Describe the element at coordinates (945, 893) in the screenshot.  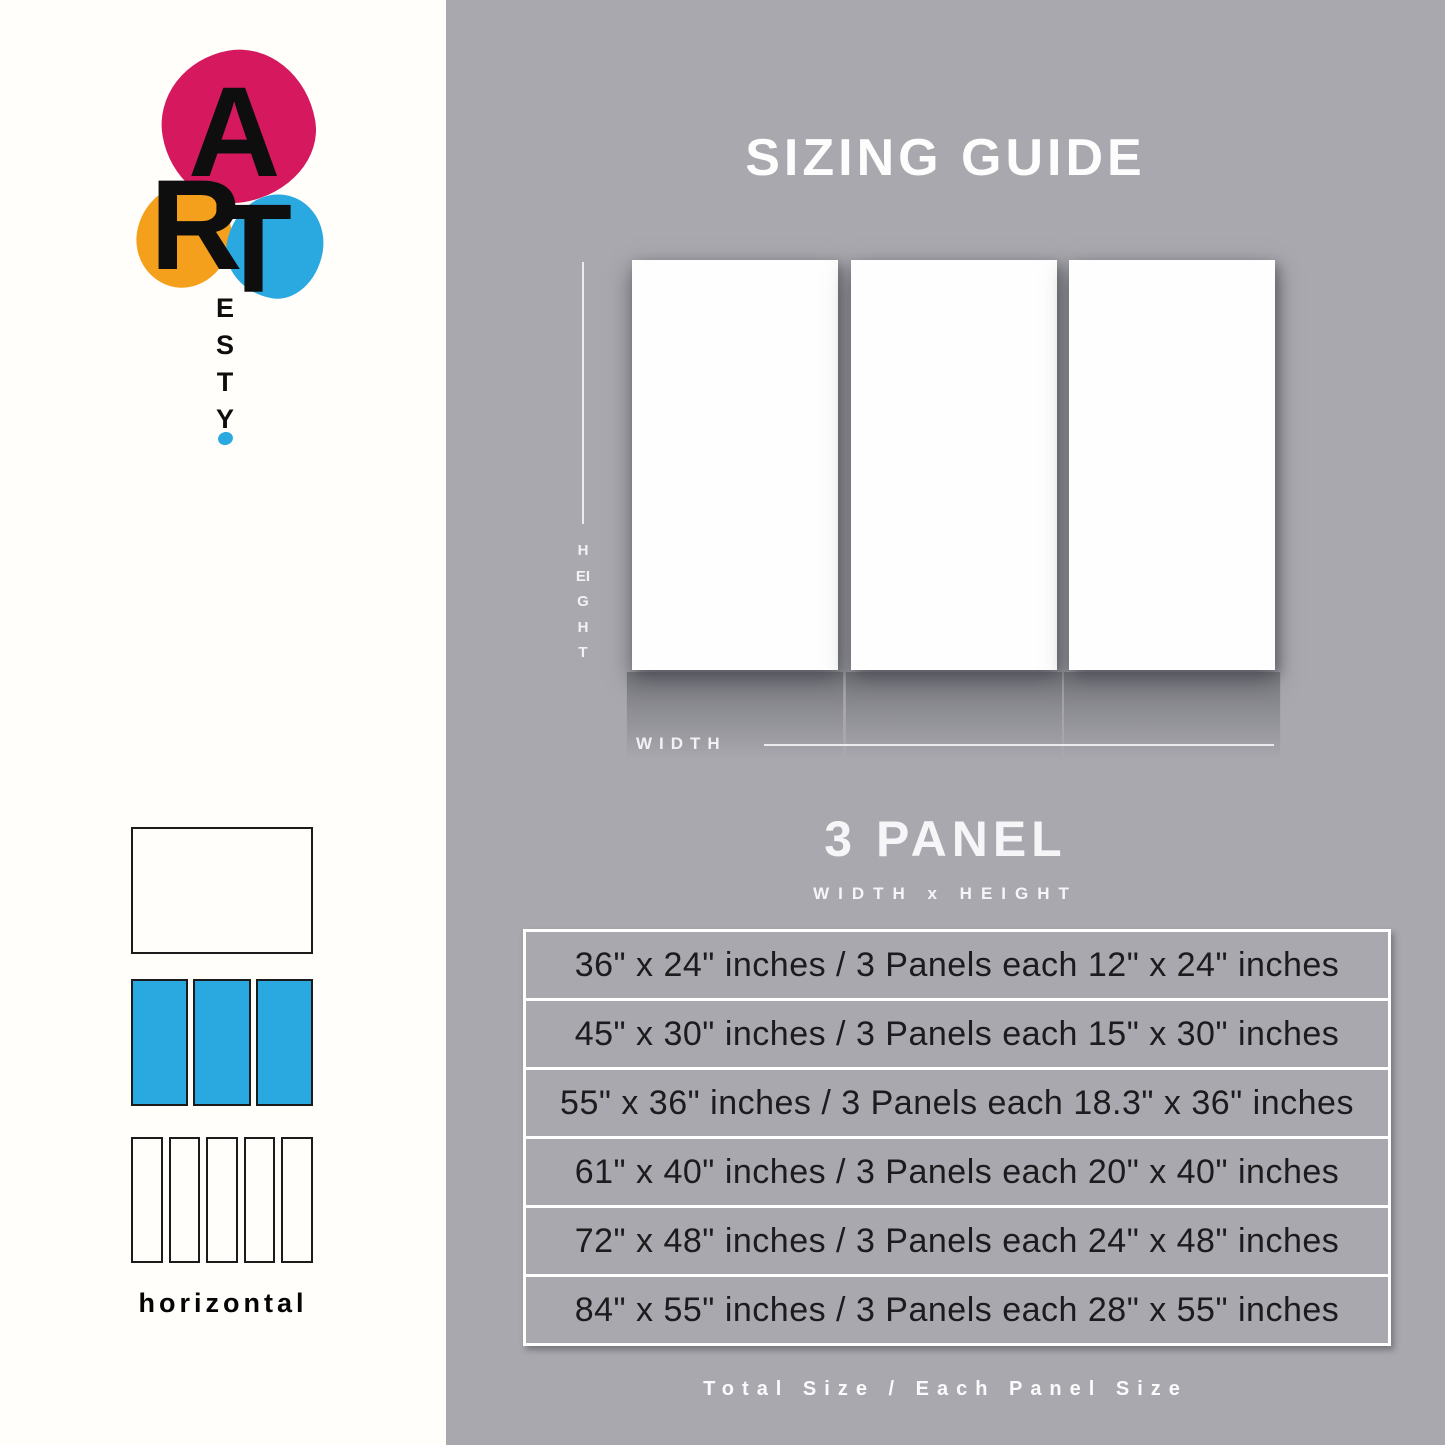
I see `panel-subtitle: WIDTH x HEIGHT` at that location.